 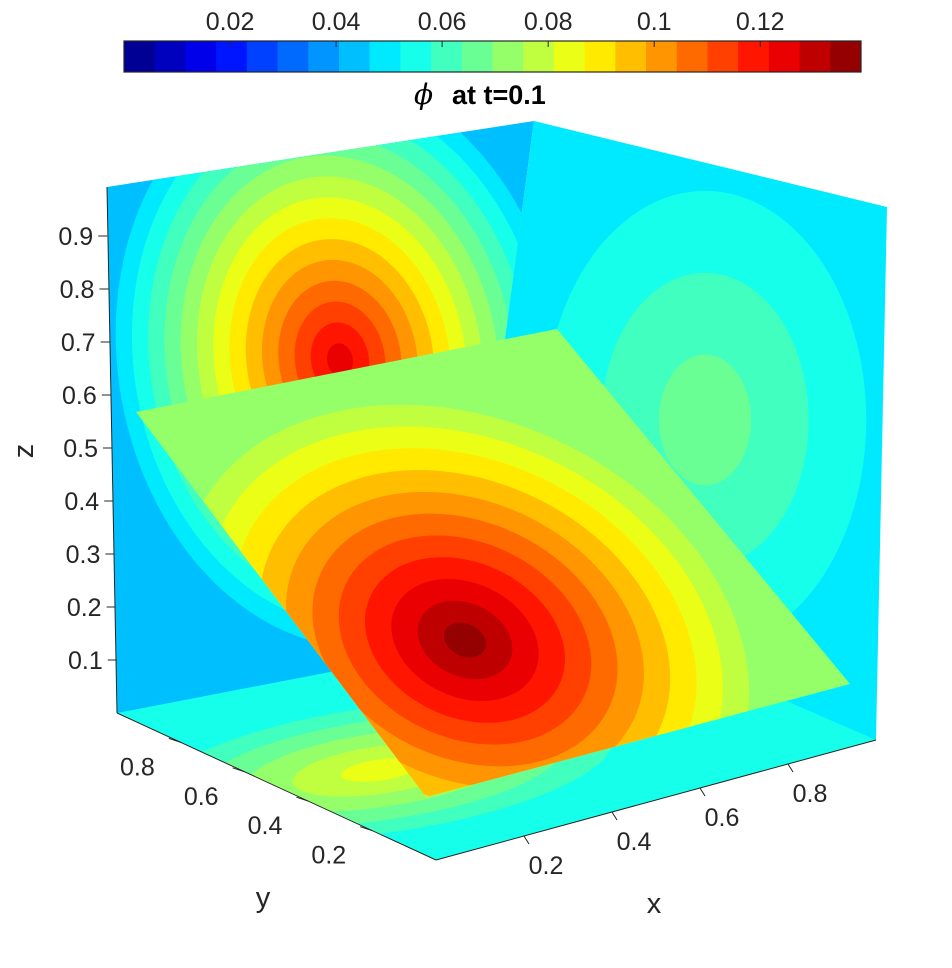 What do you see at coordinates (492, 40) in the screenshot?
I see `colorbar: 0.02 0.04 0.06 0.08 0.1 0.12` at bounding box center [492, 40].